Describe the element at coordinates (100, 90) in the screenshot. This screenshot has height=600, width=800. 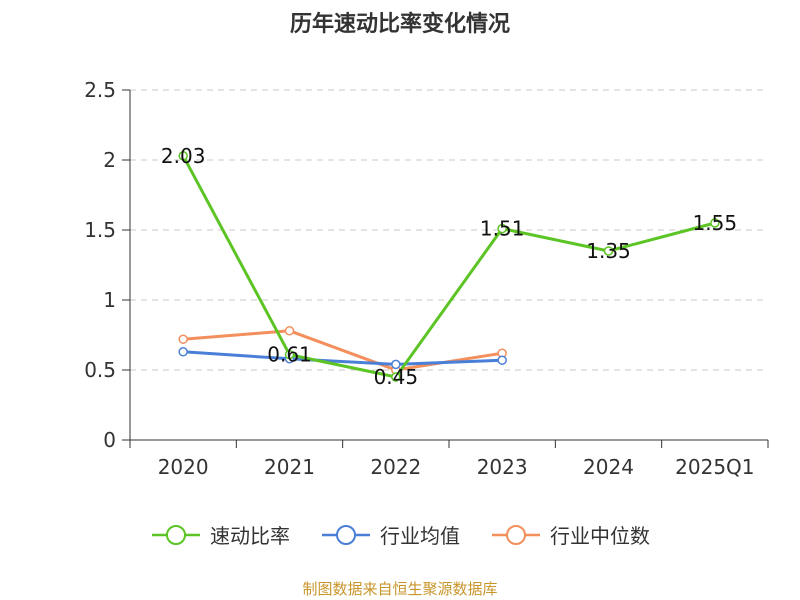
I see `y-tick-label: 2.5` at that location.